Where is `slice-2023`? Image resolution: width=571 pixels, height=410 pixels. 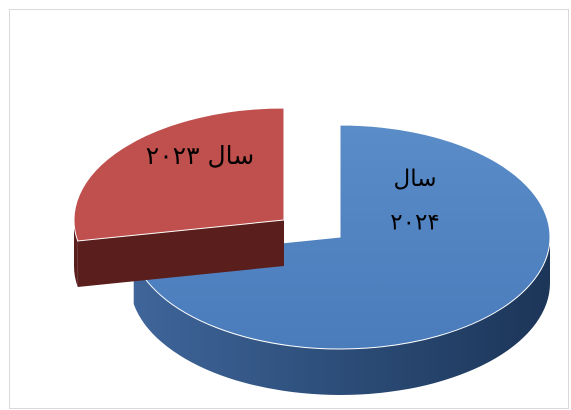 slice-2023 is located at coordinates (179, 174).